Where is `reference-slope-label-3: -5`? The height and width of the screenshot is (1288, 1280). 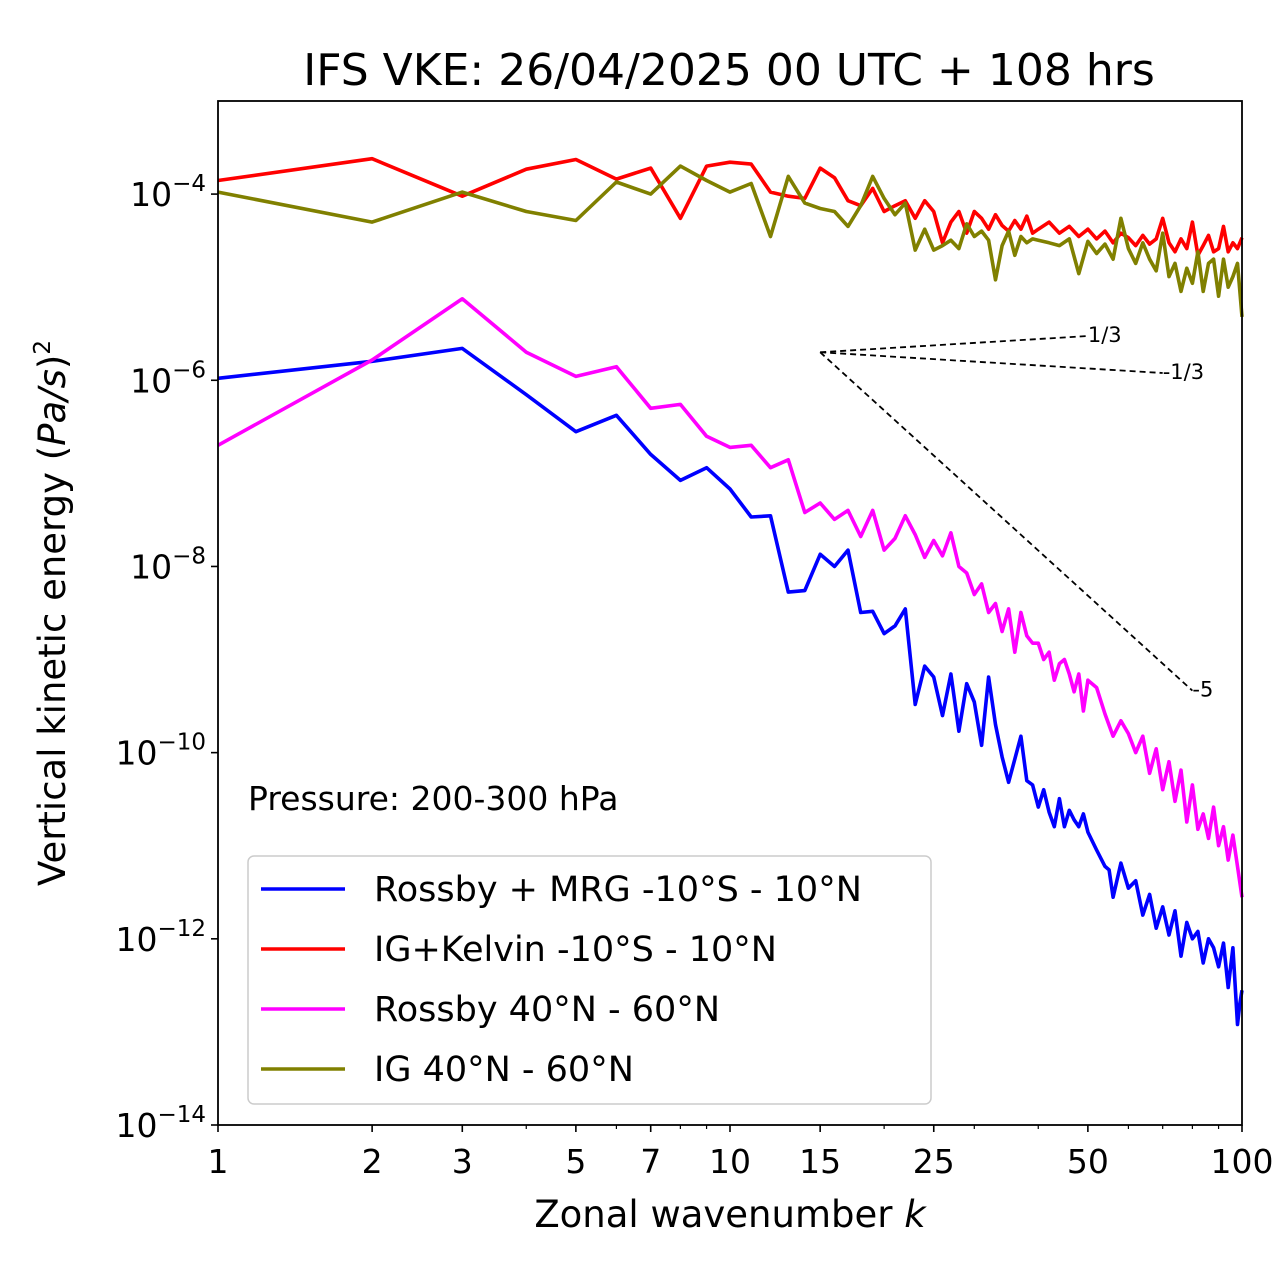
reference-slope-label-3: -5 is located at coordinates (1202, 690).